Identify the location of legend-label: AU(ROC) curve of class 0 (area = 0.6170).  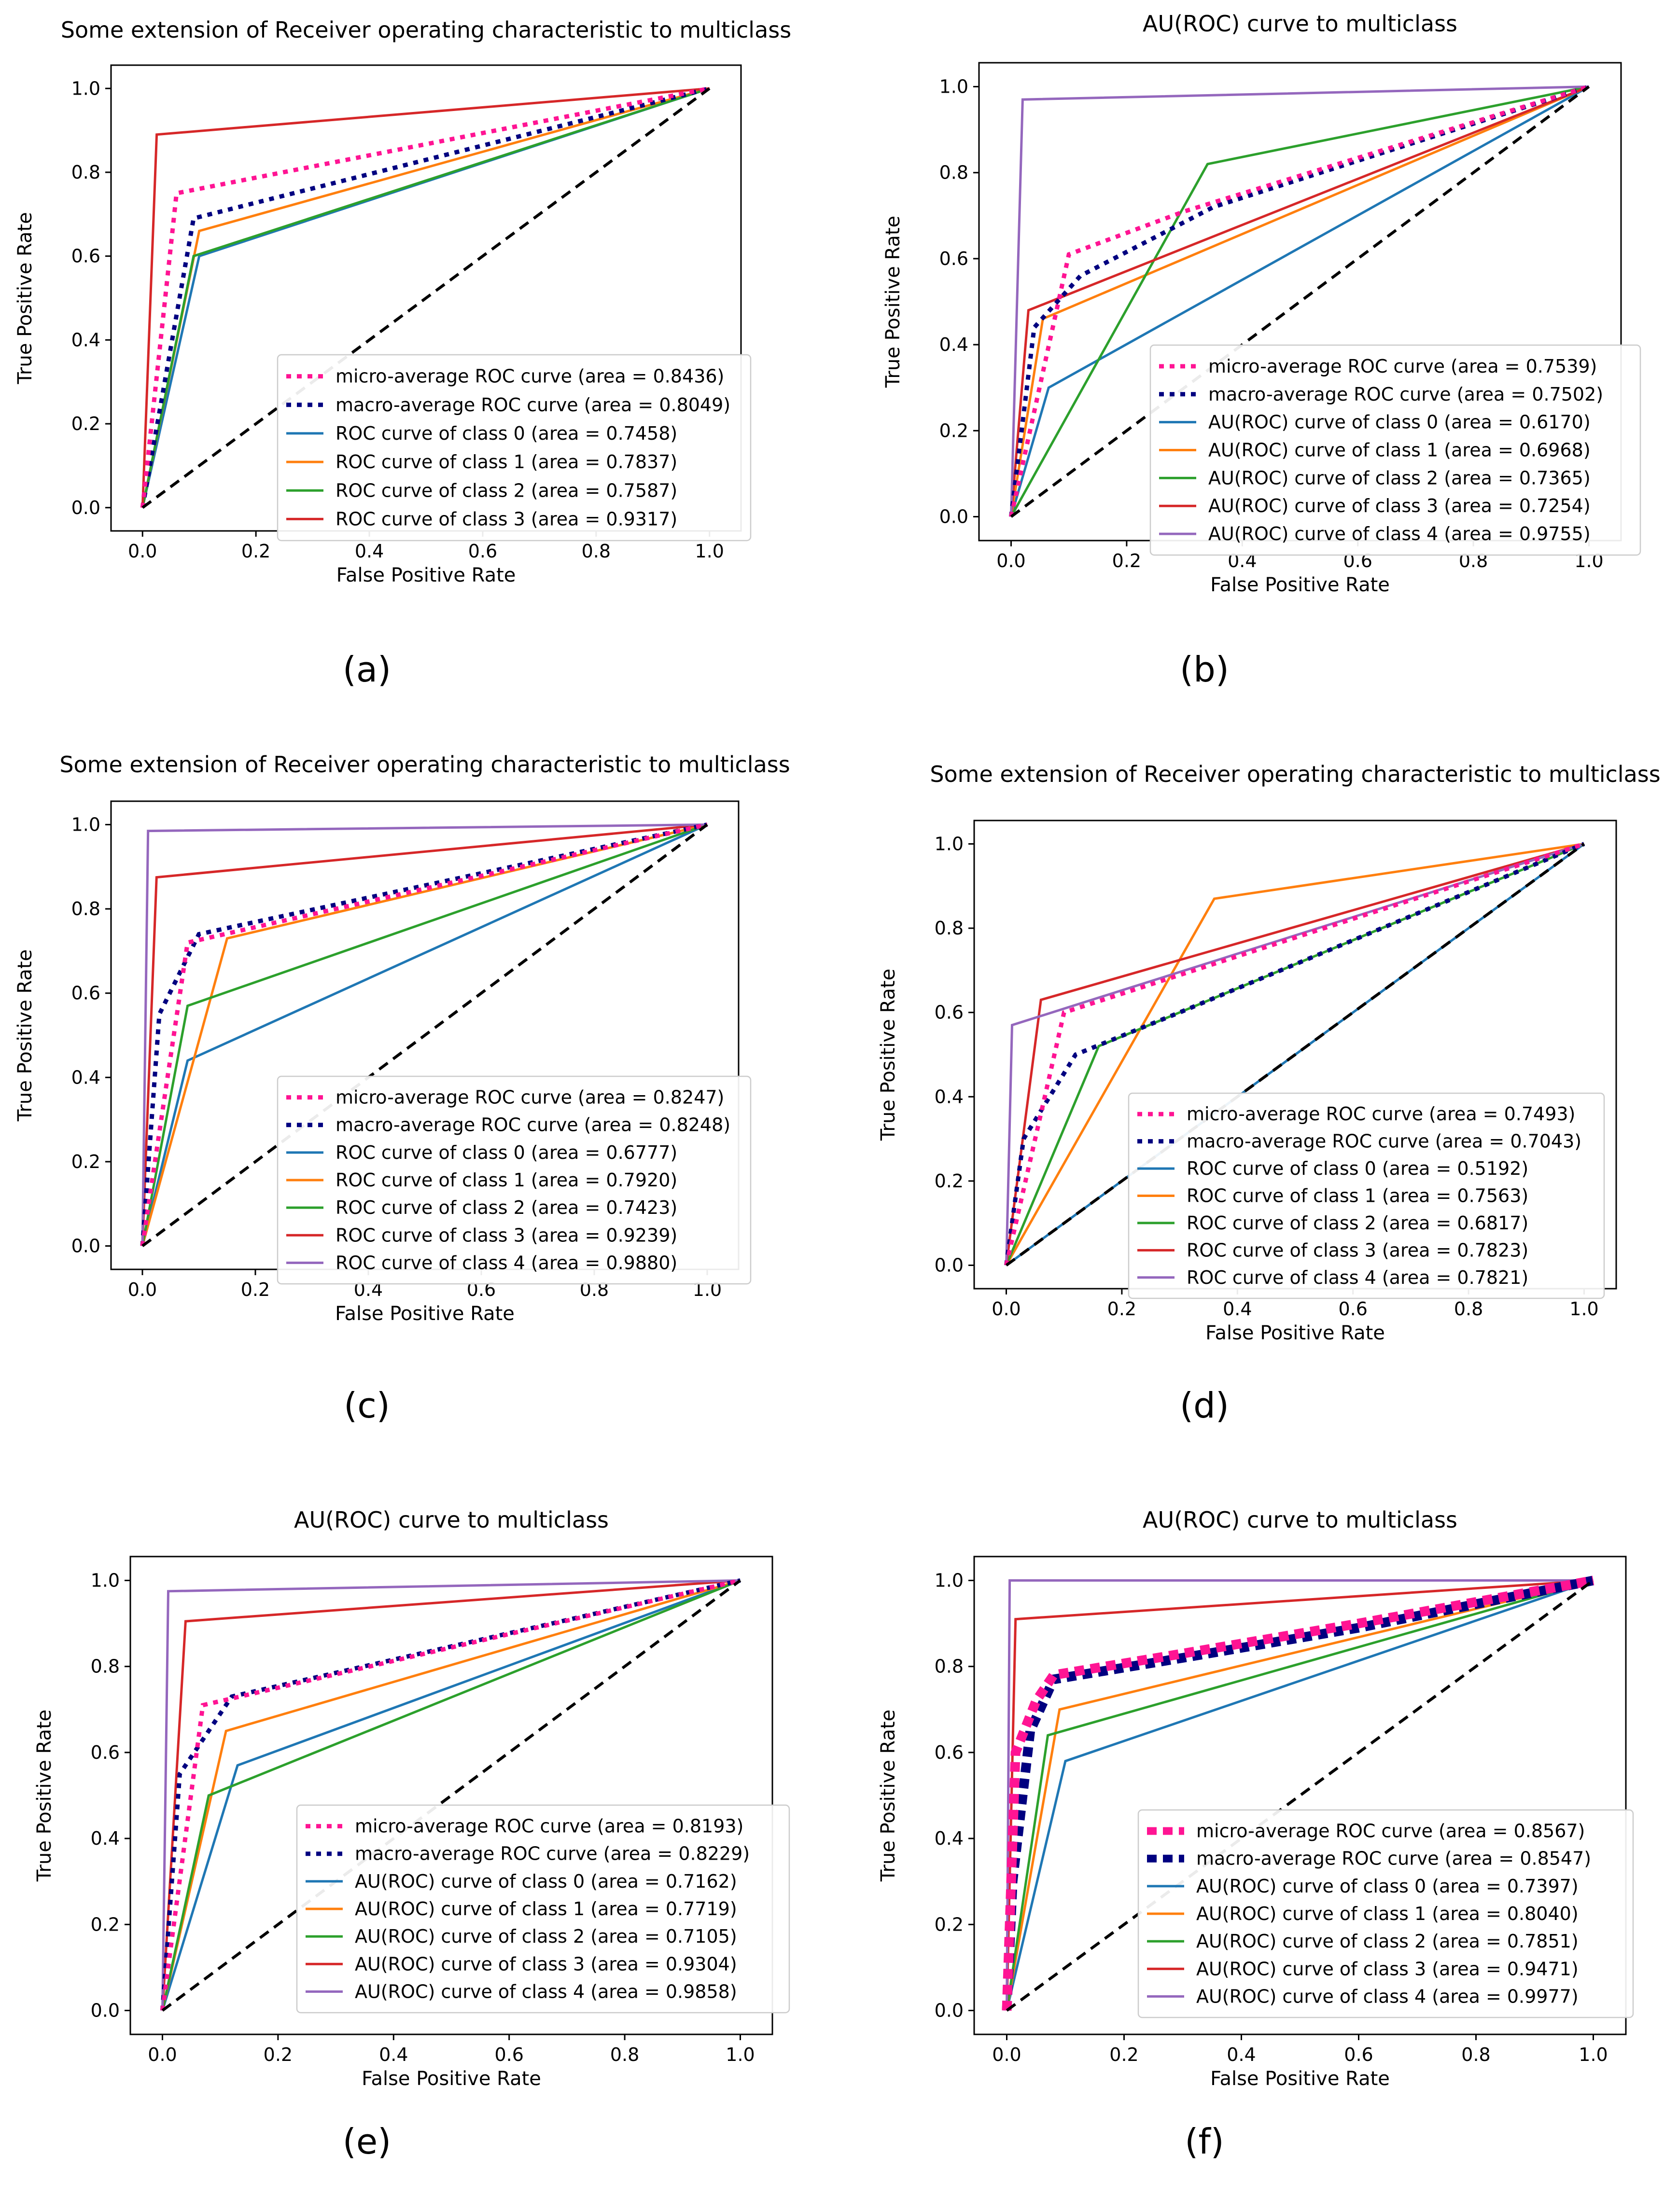
(1399, 422).